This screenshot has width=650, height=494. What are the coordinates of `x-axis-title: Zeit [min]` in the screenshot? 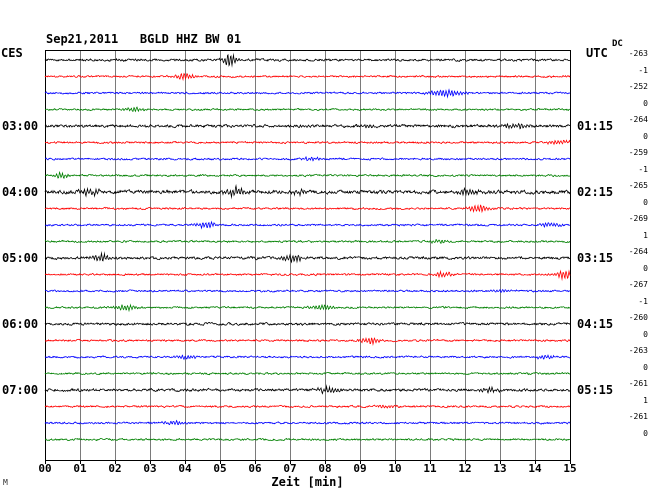 It's located at (307, 482).